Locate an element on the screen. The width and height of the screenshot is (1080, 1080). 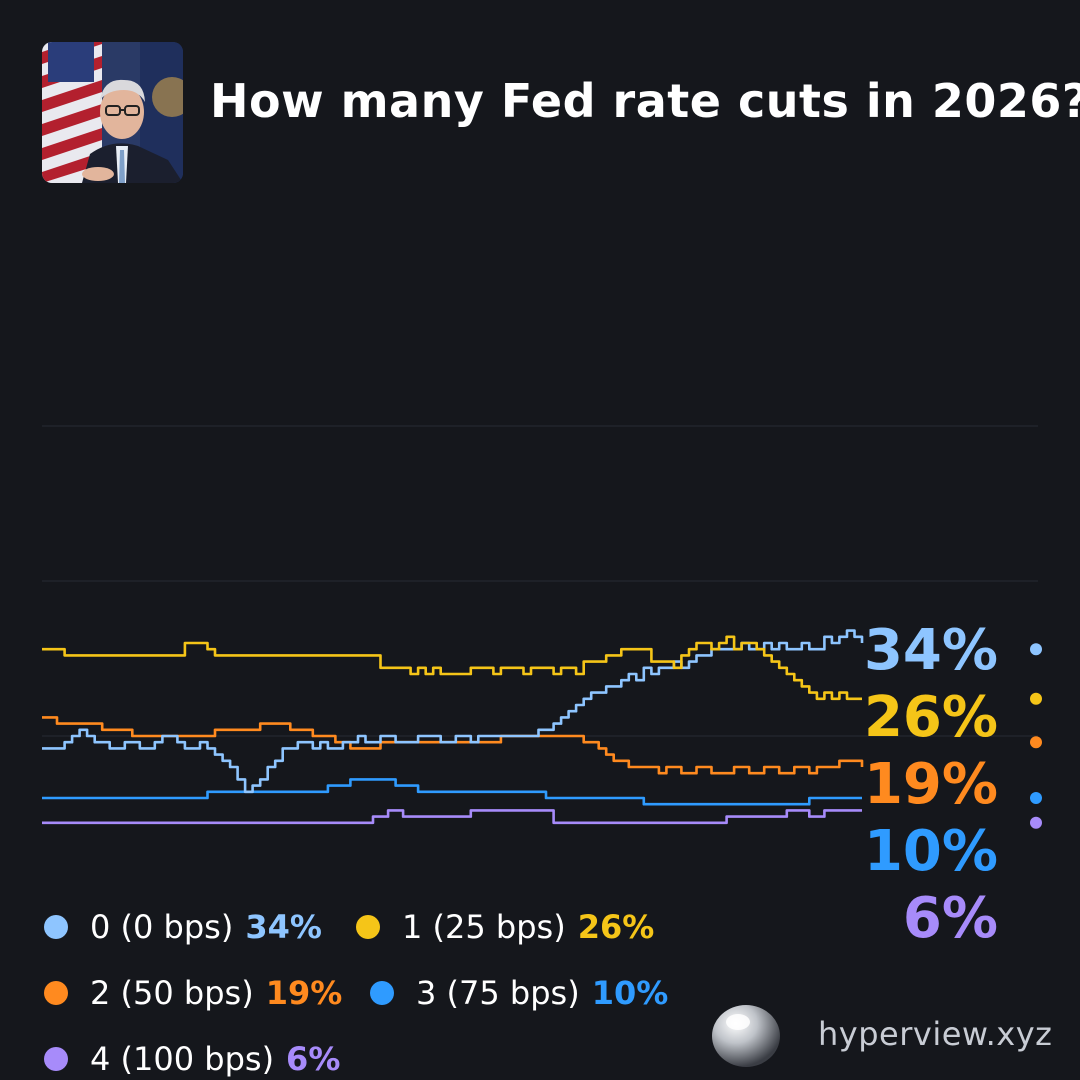
legend-value: 26% is located at coordinates (616, 927).